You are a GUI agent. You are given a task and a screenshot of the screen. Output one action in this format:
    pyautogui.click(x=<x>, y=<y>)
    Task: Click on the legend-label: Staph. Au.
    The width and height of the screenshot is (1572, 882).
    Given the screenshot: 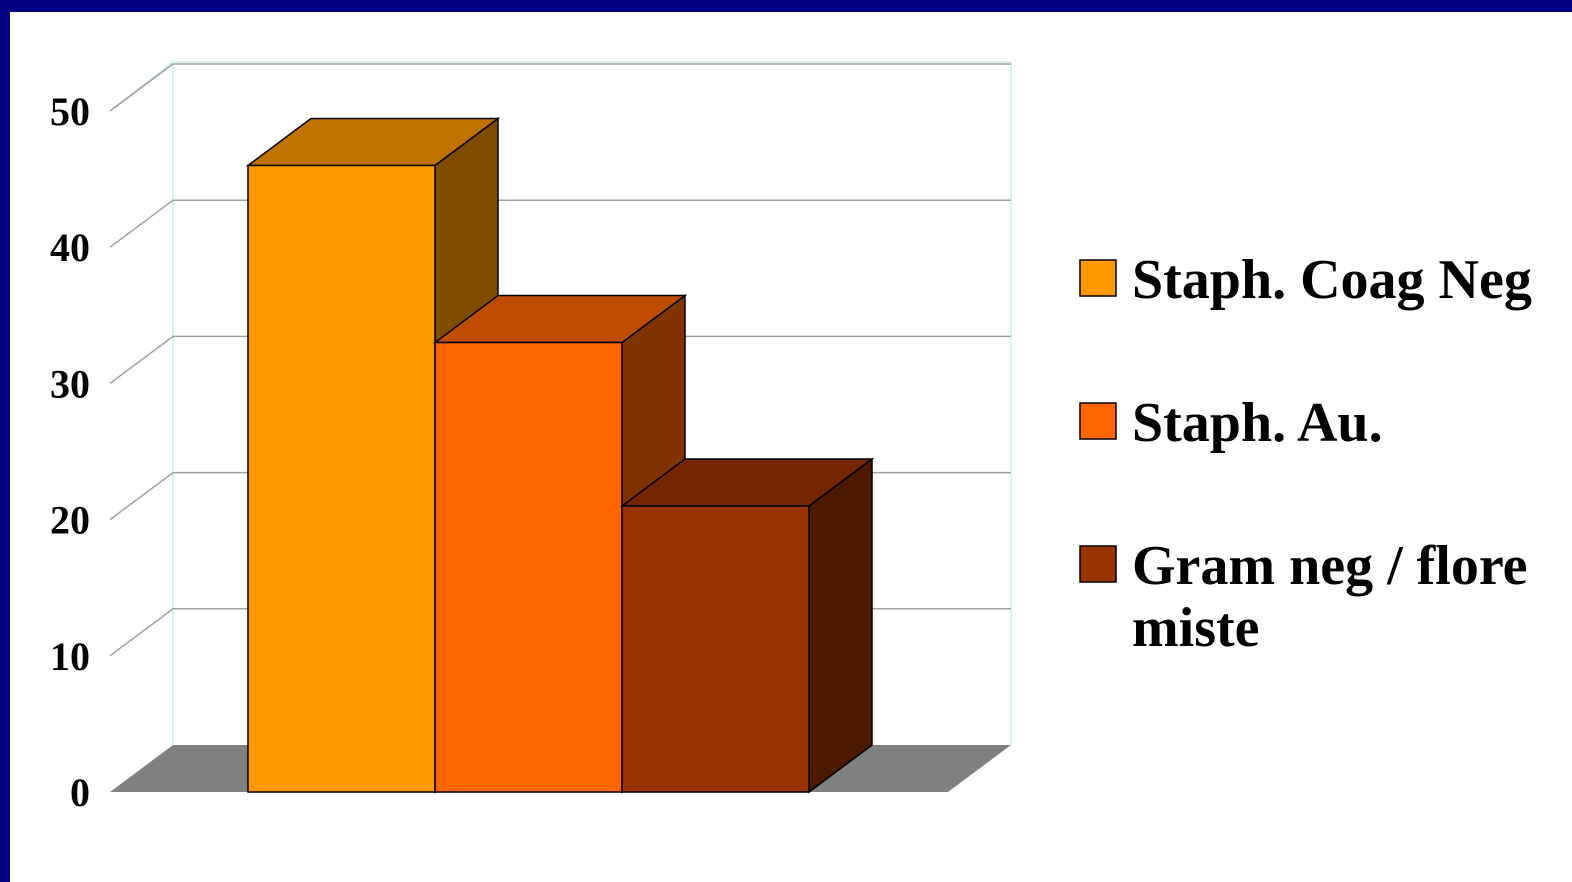 What is the action you would take?
    pyautogui.click(x=1257, y=423)
    